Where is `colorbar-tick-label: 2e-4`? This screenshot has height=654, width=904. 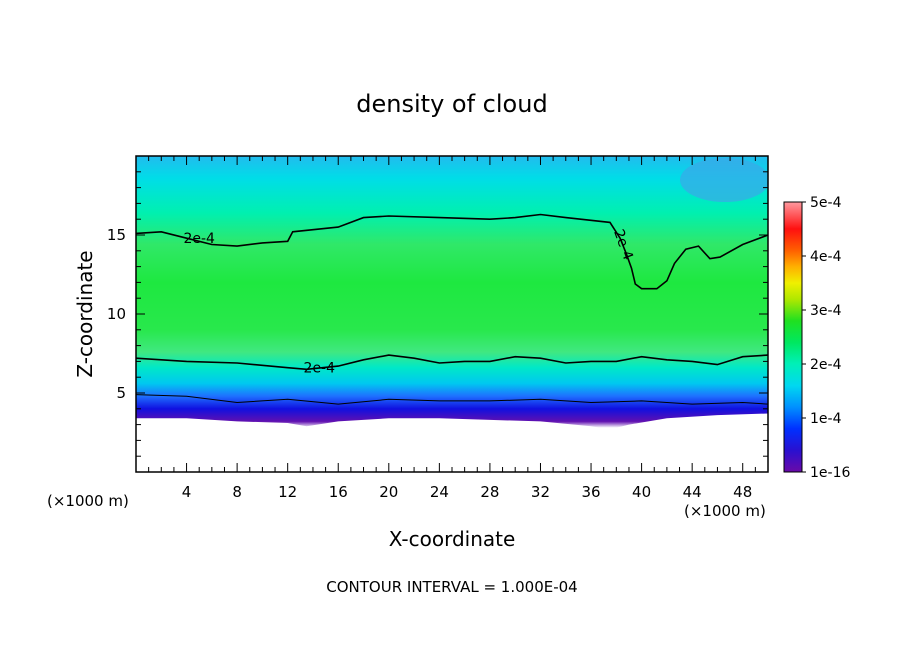
colorbar-tick-label: 2e-4 is located at coordinates (826, 365).